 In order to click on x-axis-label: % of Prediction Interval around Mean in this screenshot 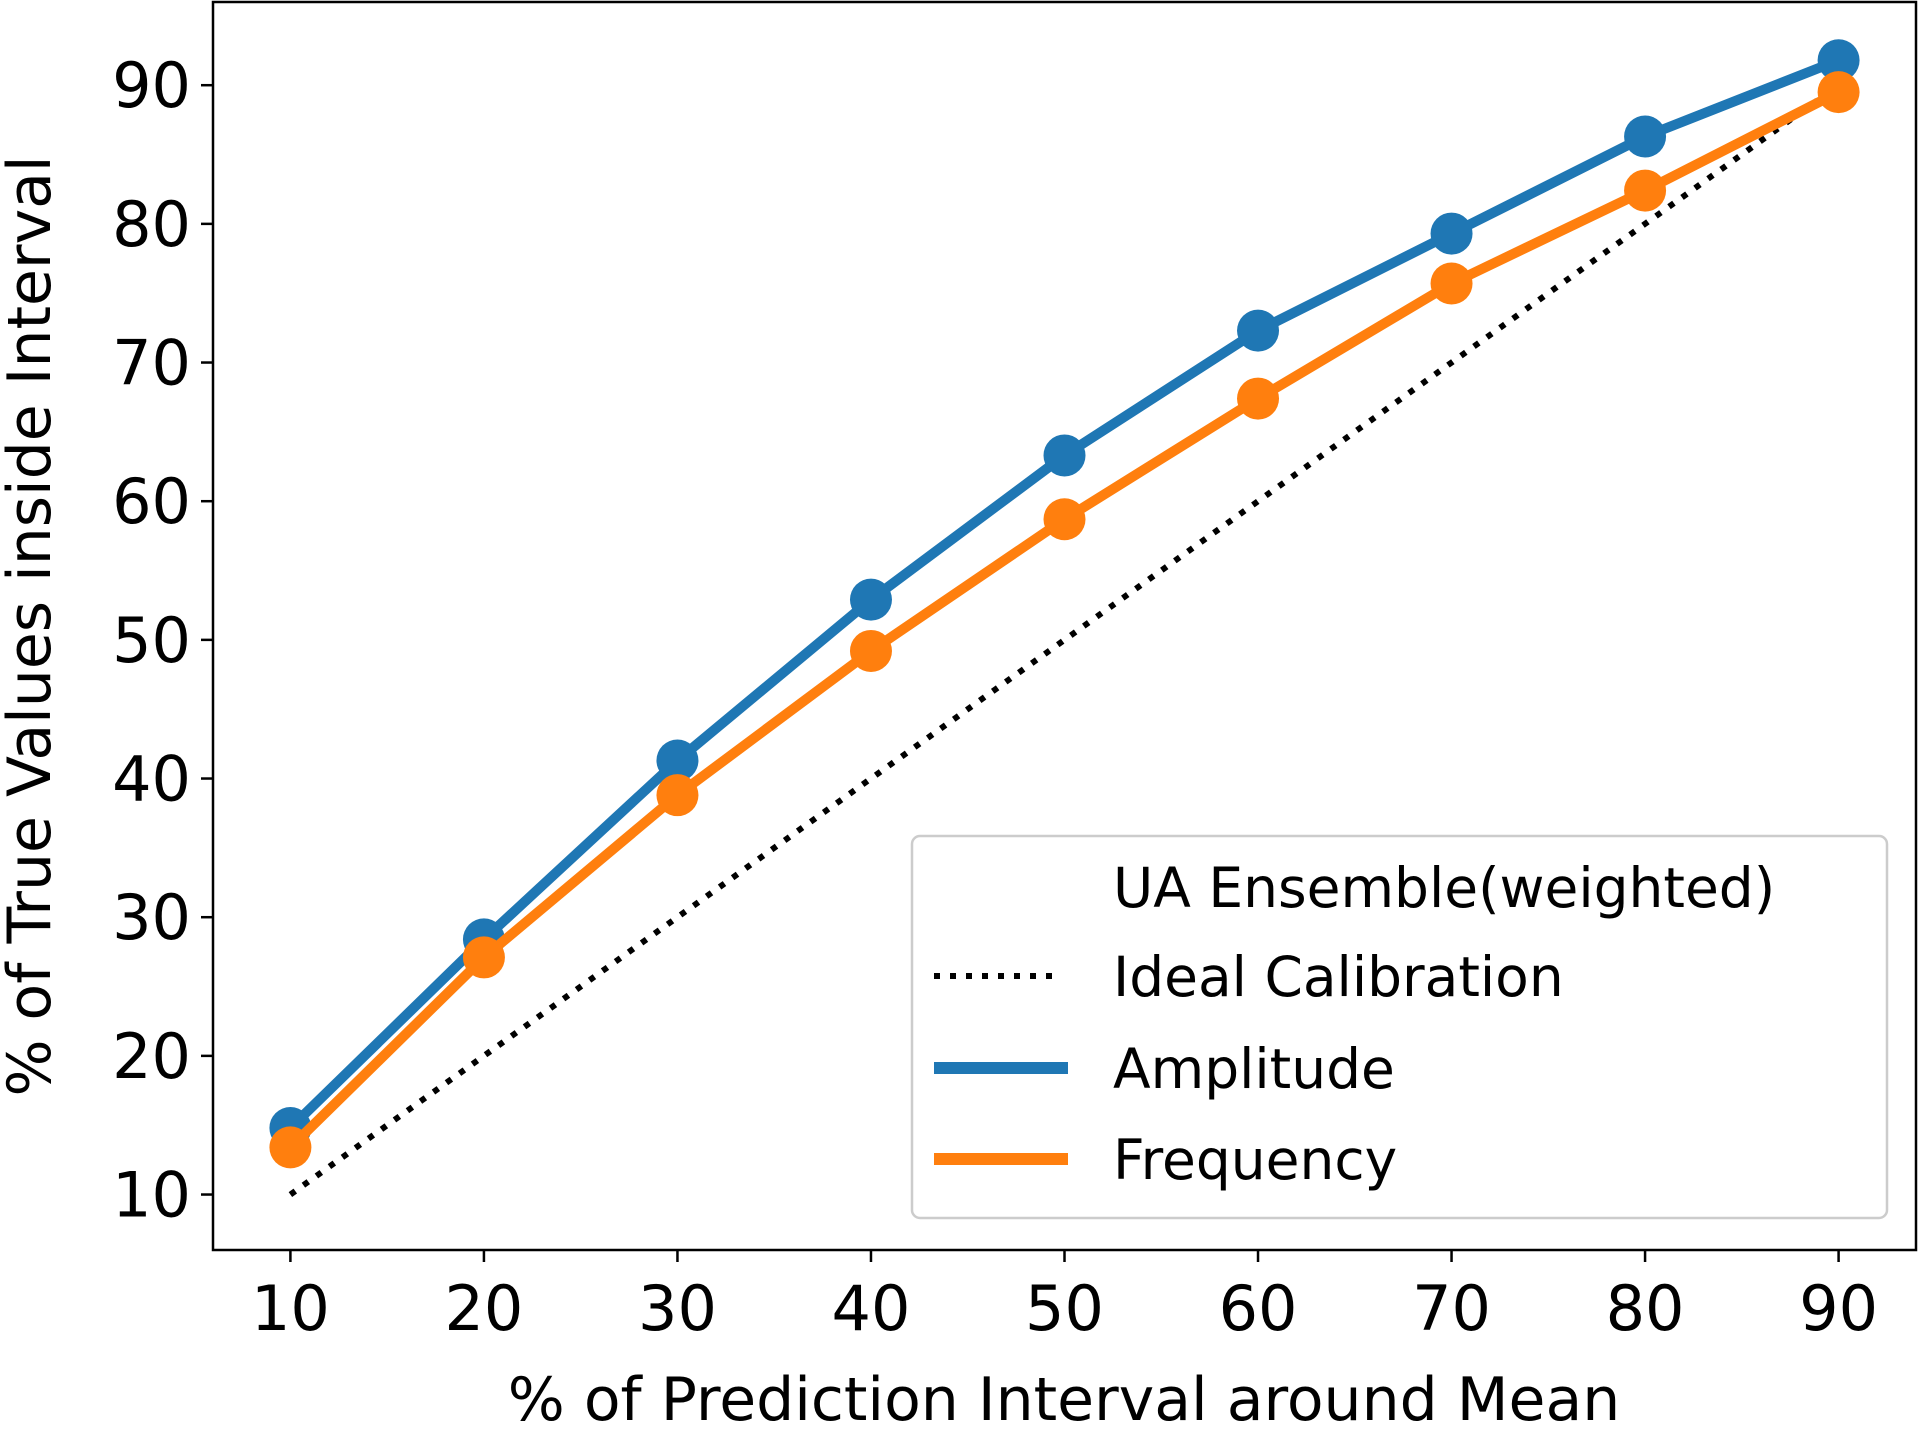, I will do `click(1064, 1400)`.